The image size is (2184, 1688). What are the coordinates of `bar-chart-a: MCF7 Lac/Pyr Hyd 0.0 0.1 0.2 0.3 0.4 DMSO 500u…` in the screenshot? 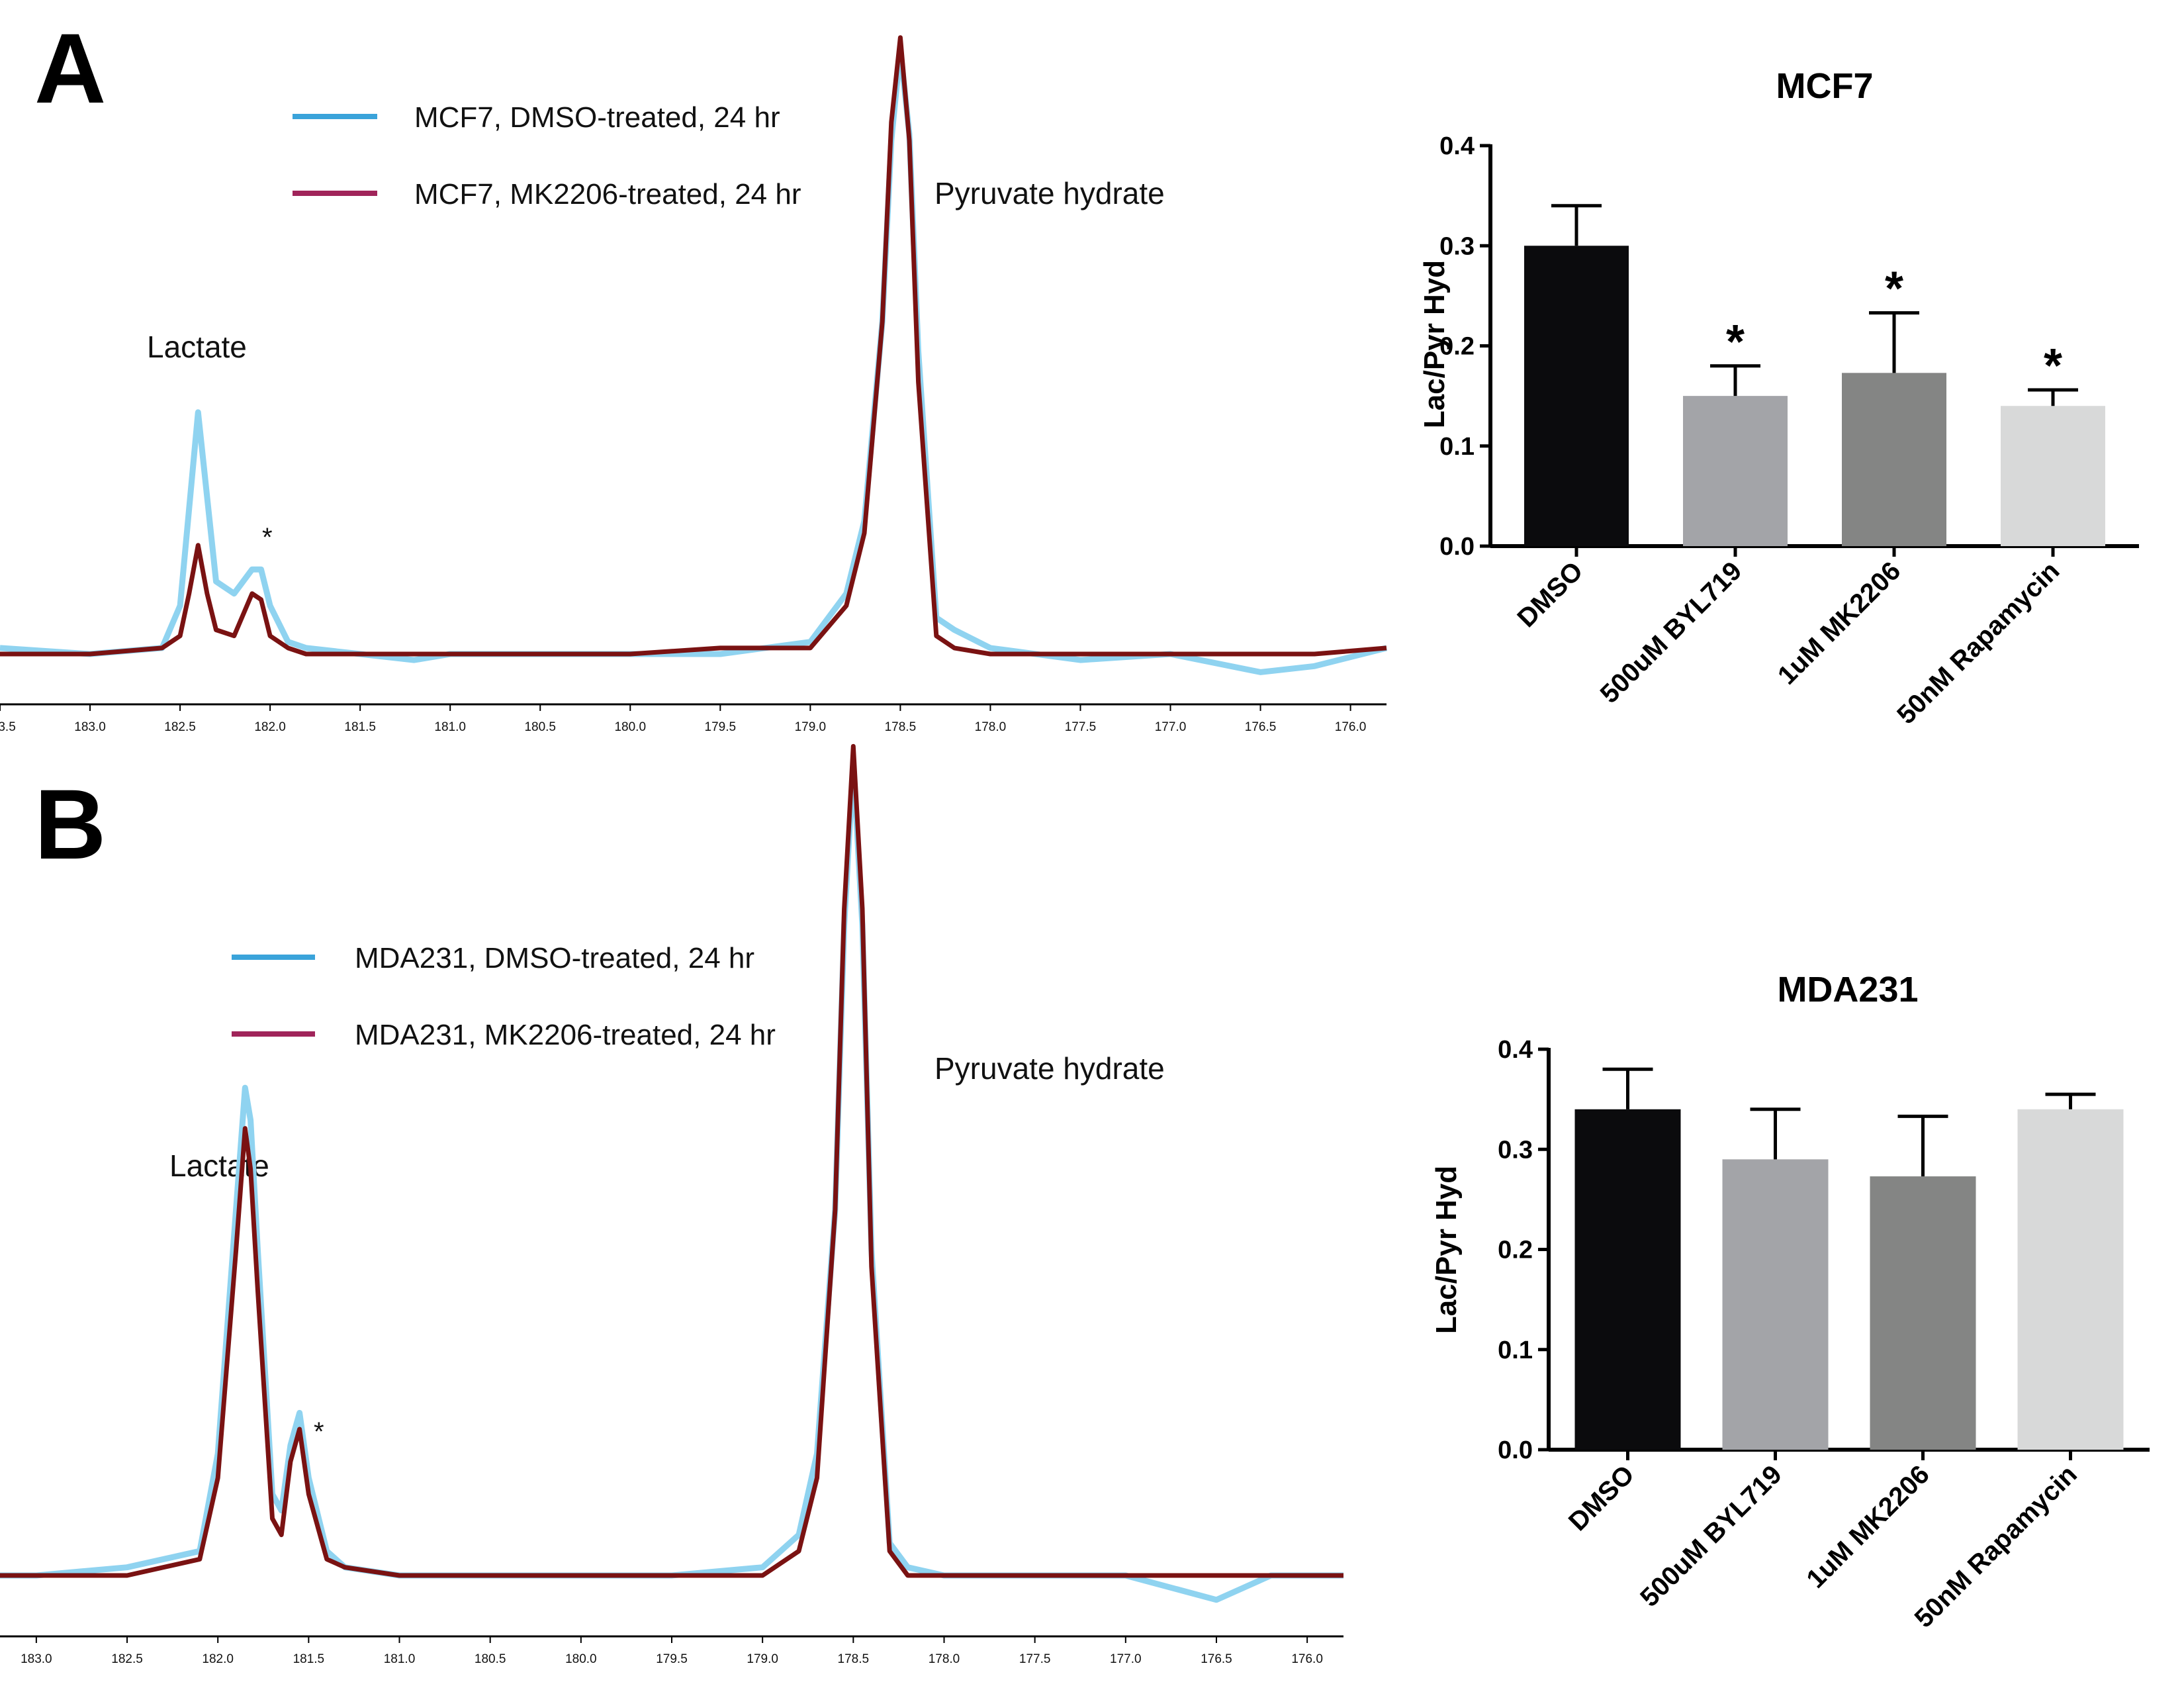 It's located at (1778, 397).